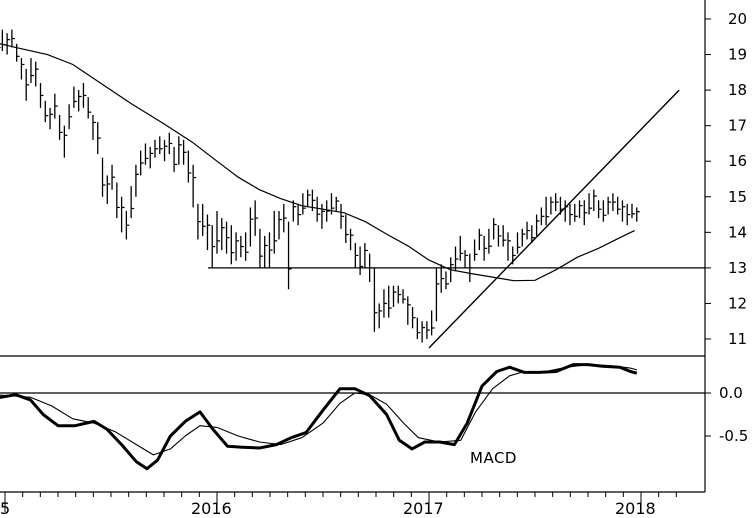 This screenshot has width=752, height=518. I want to click on x-ticks: 5 2016 2017 2018, so click(338, 505).